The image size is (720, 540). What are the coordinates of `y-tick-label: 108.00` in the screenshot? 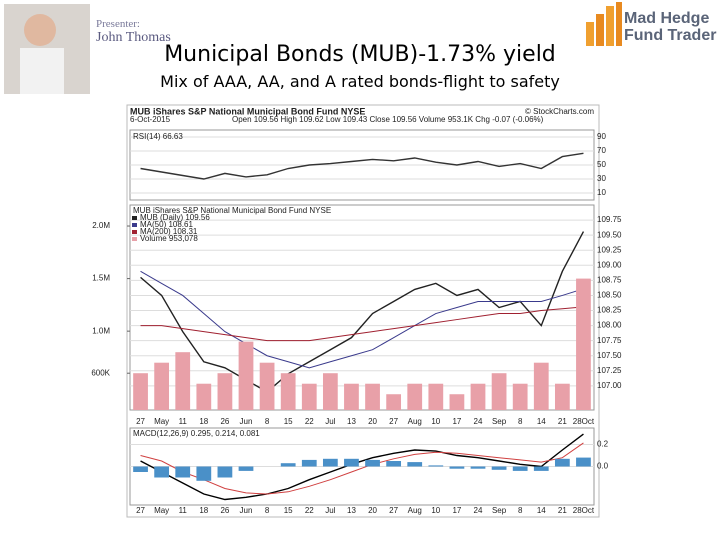 It's located at (609, 325).